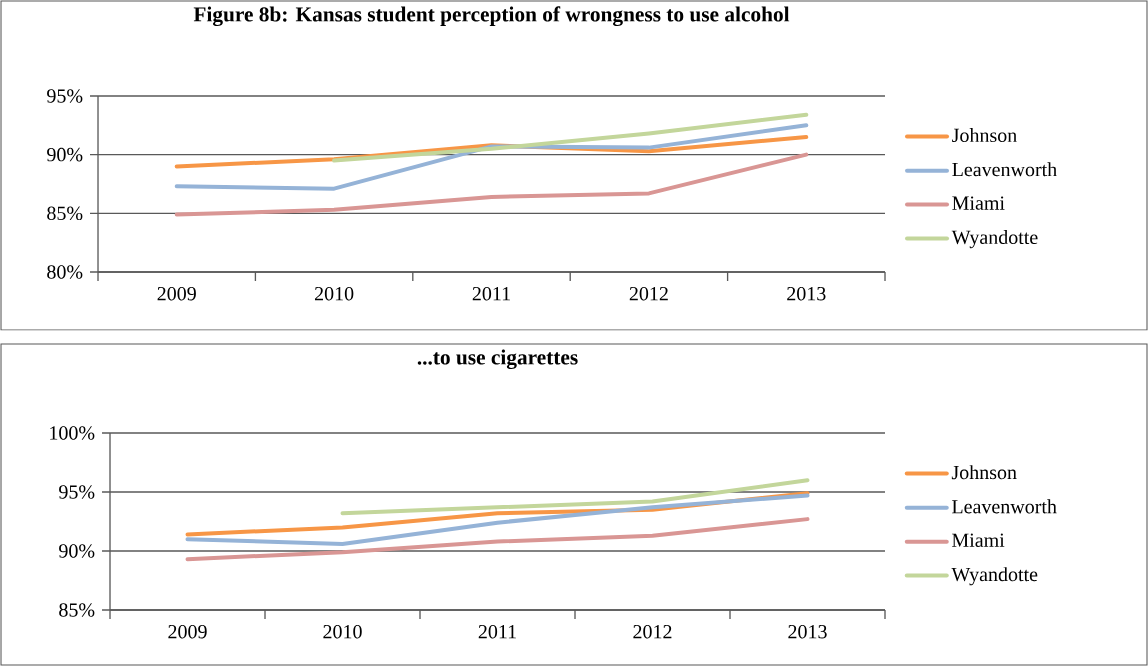 The width and height of the screenshot is (1148, 666). Describe the element at coordinates (65, 272) in the screenshot. I see `y-tick-label: 80%` at that location.